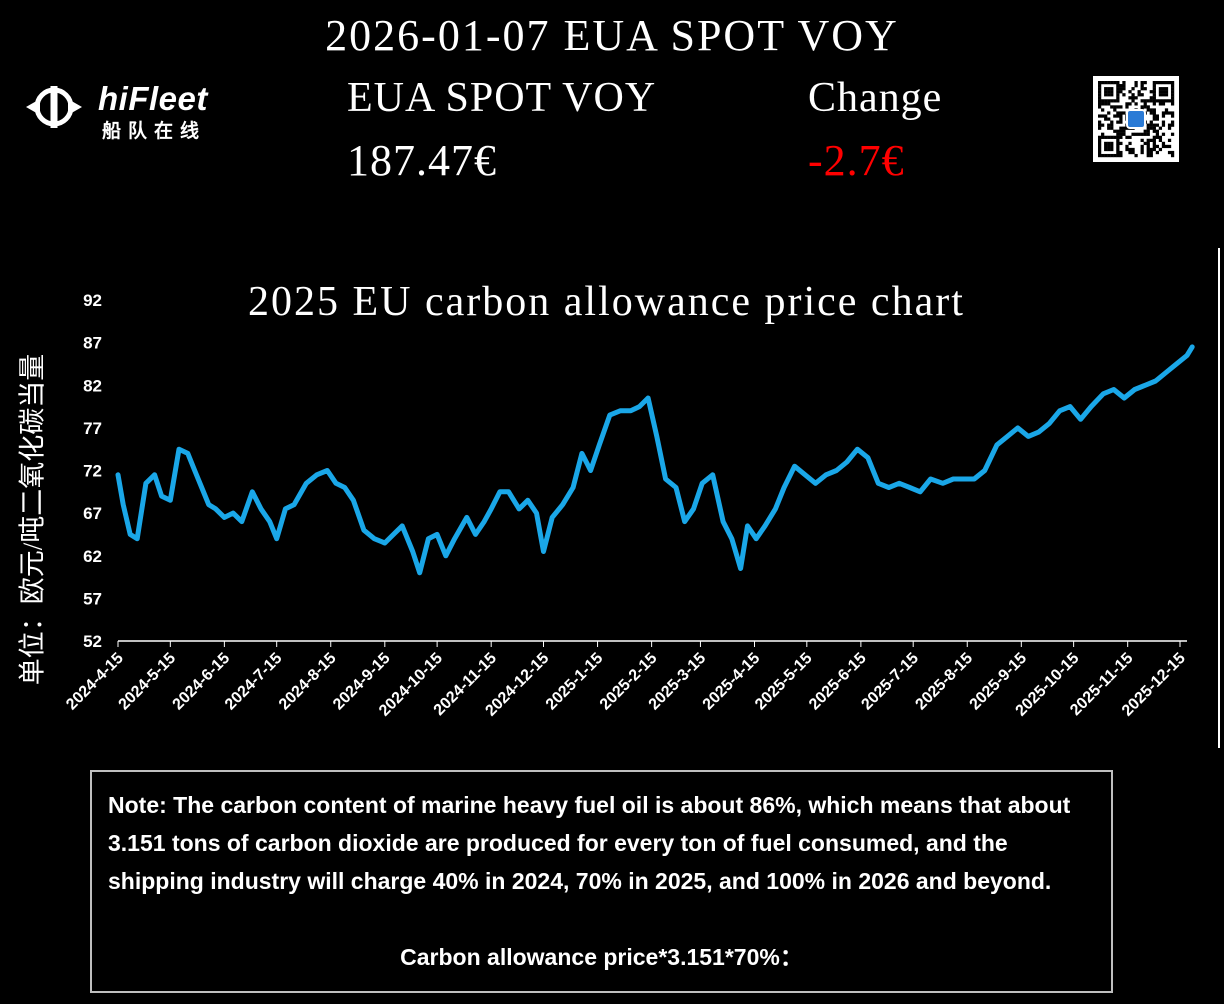 This screenshot has width=1224, height=1004. I want to click on y-tick-label: 82, so click(92, 385).